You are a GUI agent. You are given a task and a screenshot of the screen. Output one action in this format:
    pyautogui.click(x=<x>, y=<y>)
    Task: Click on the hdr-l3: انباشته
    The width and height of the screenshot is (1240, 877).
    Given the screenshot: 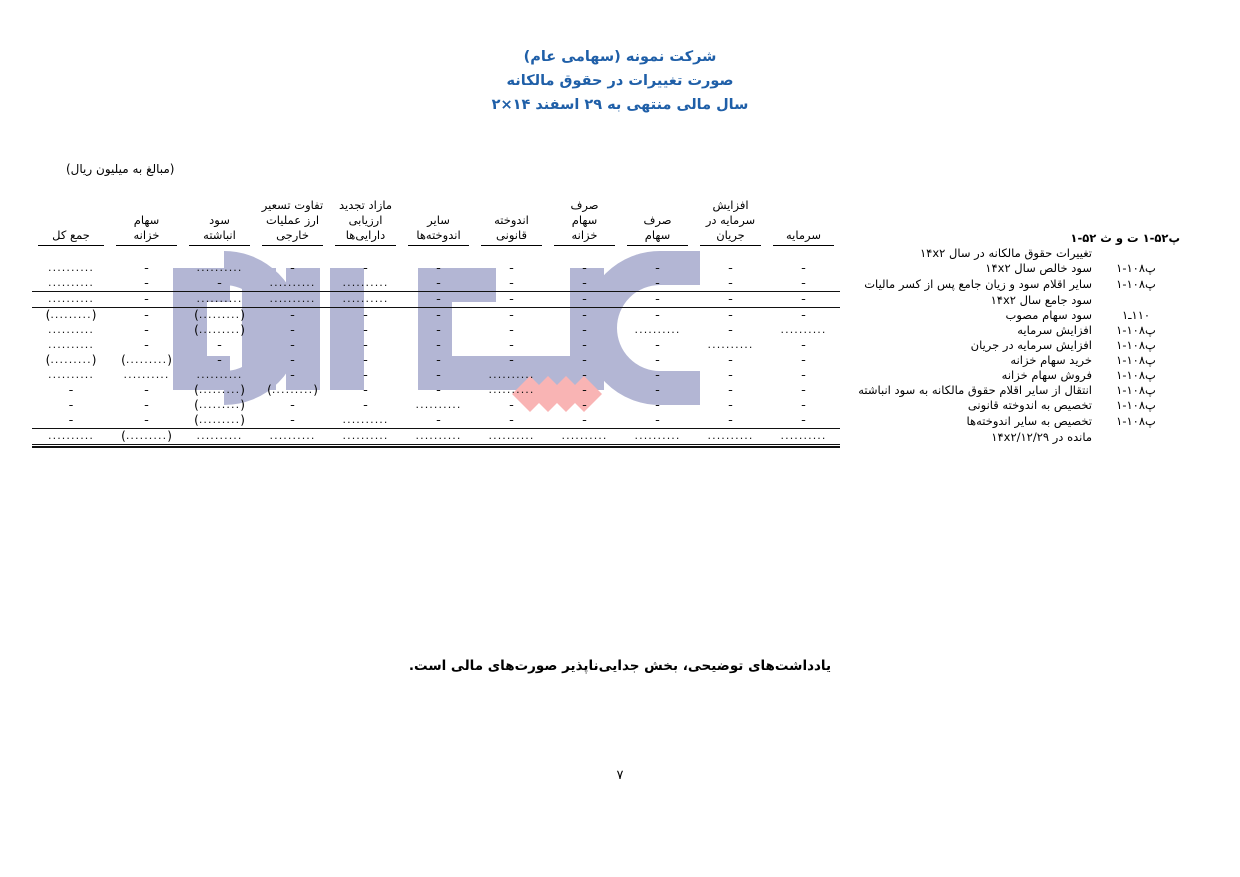 What is the action you would take?
    pyautogui.click(x=219, y=235)
    